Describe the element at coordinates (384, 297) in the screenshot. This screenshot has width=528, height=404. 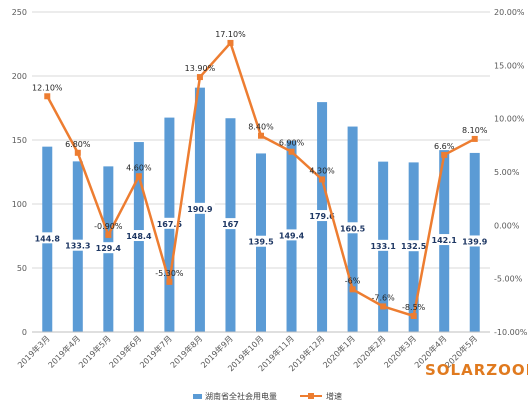
I see `line-data-label: -7.6%` at that location.